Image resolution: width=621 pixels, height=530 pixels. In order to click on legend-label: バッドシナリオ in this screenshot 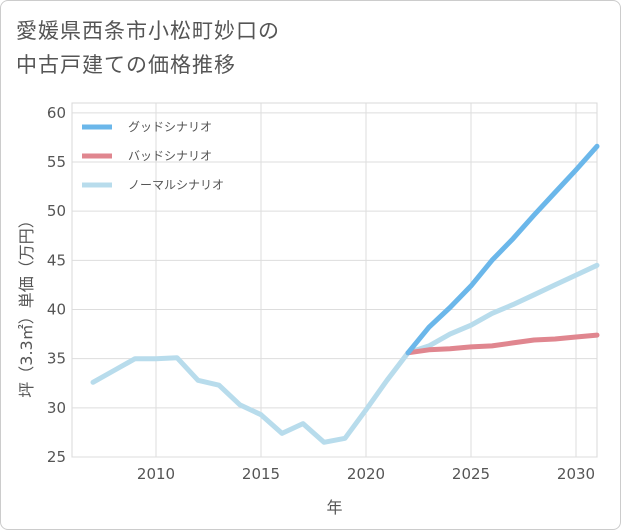, I will do `click(170, 156)`.